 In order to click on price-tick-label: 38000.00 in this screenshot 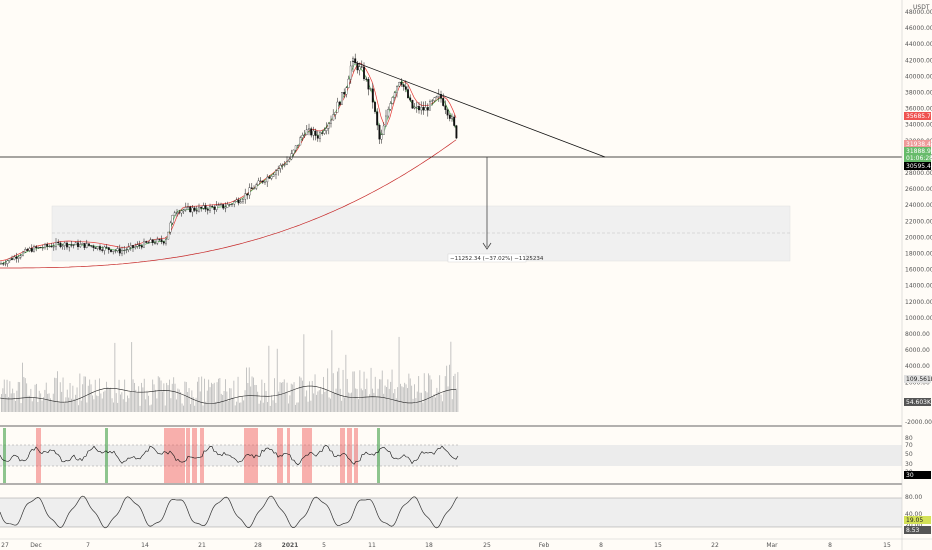, I will do `click(918, 93)`.